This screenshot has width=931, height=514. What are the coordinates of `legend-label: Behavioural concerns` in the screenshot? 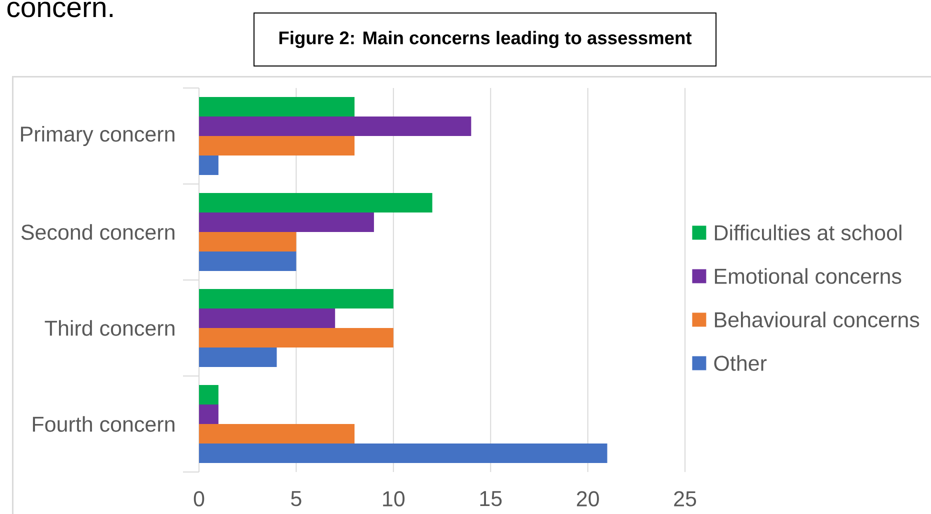 It's located at (817, 320).